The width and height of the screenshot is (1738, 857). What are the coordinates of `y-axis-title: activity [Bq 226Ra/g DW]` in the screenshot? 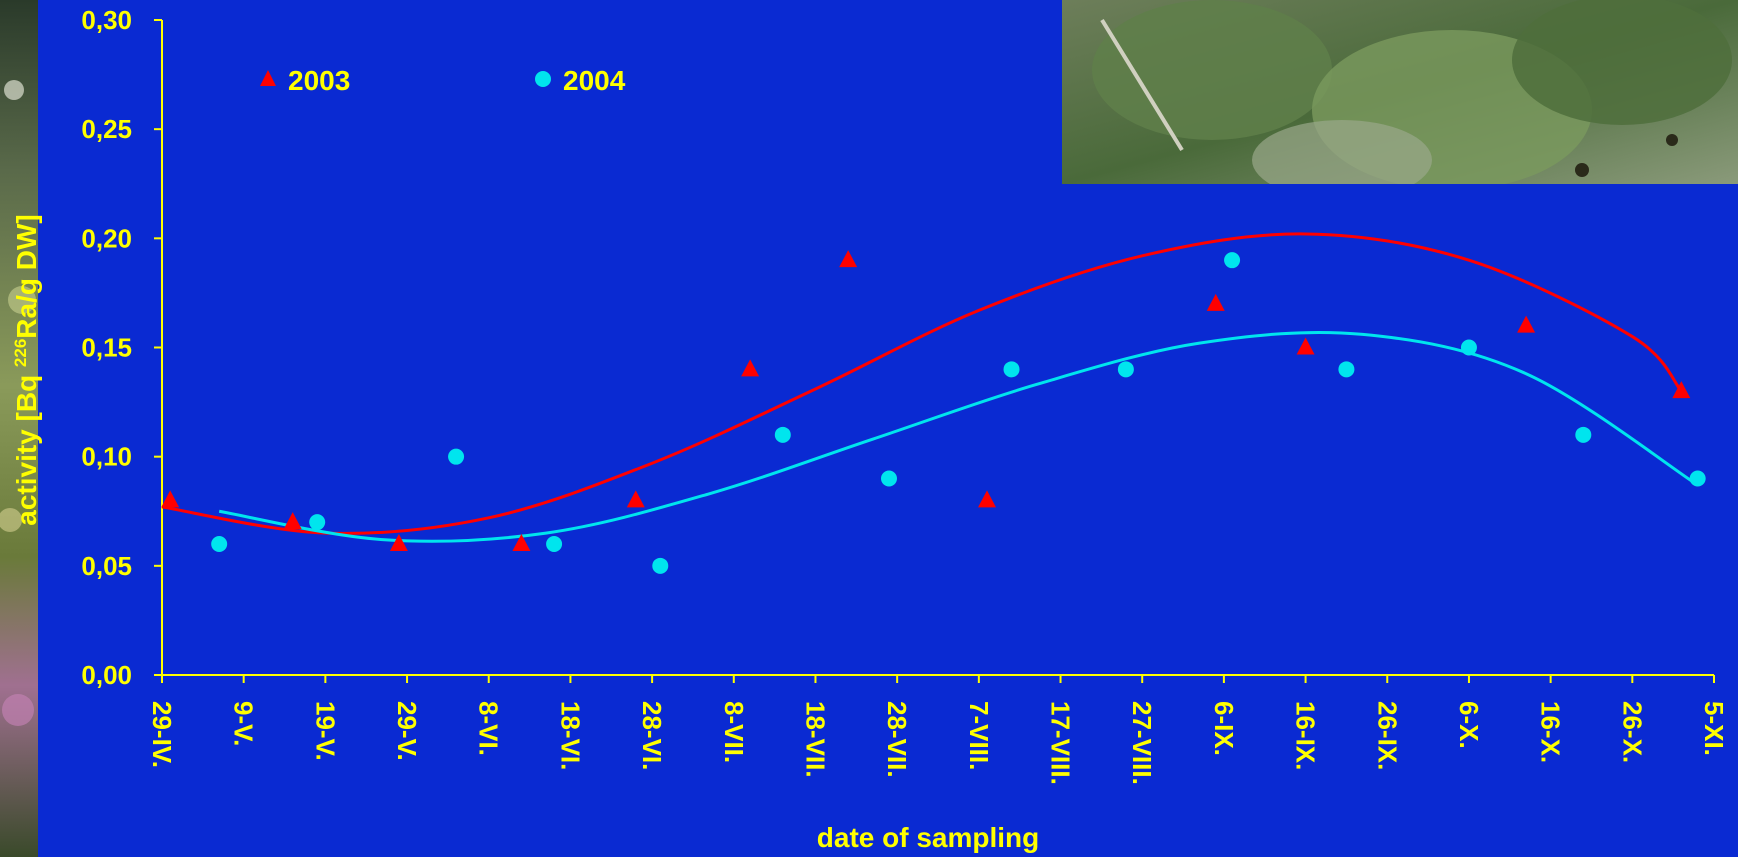 It's located at (26, 370).